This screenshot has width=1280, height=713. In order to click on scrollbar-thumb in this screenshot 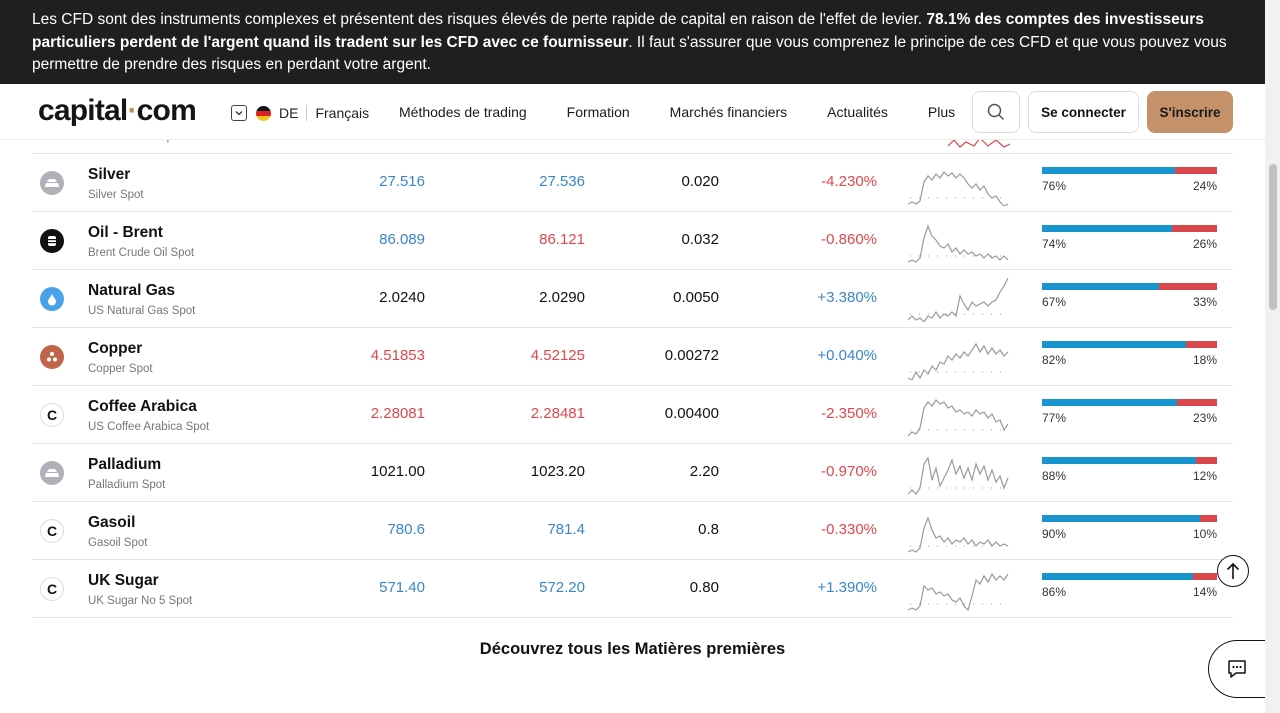, I will do `click(1273, 237)`.